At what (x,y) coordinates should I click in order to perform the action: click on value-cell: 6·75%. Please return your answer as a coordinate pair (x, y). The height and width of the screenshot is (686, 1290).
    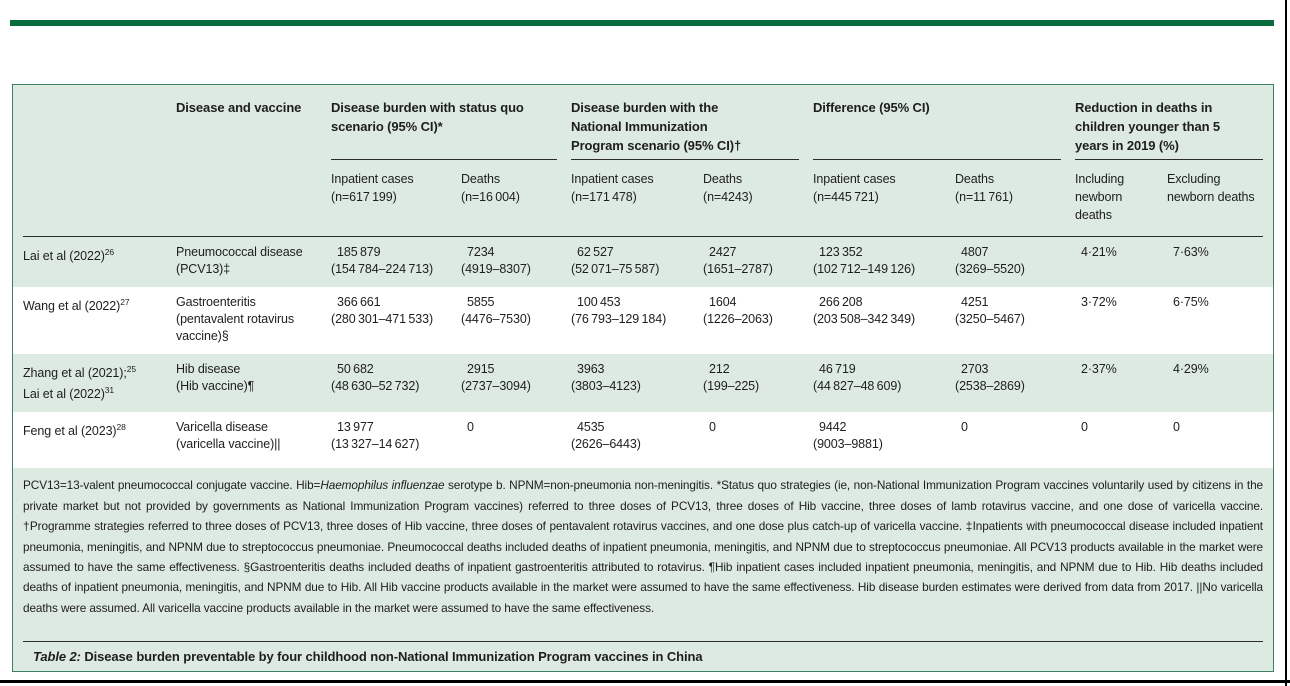
    Looking at the image, I should click on (1191, 302).